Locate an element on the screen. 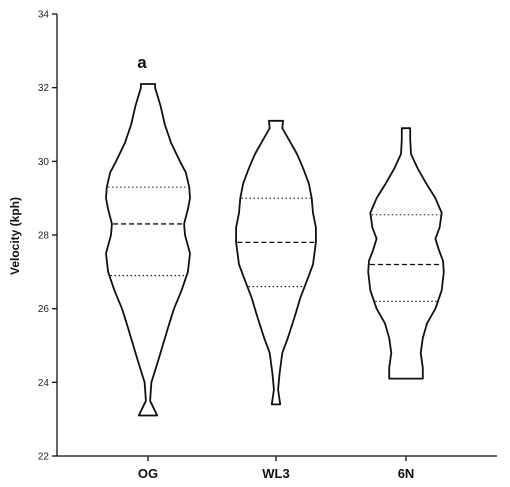  y-tick-label: 28 is located at coordinates (44, 236).